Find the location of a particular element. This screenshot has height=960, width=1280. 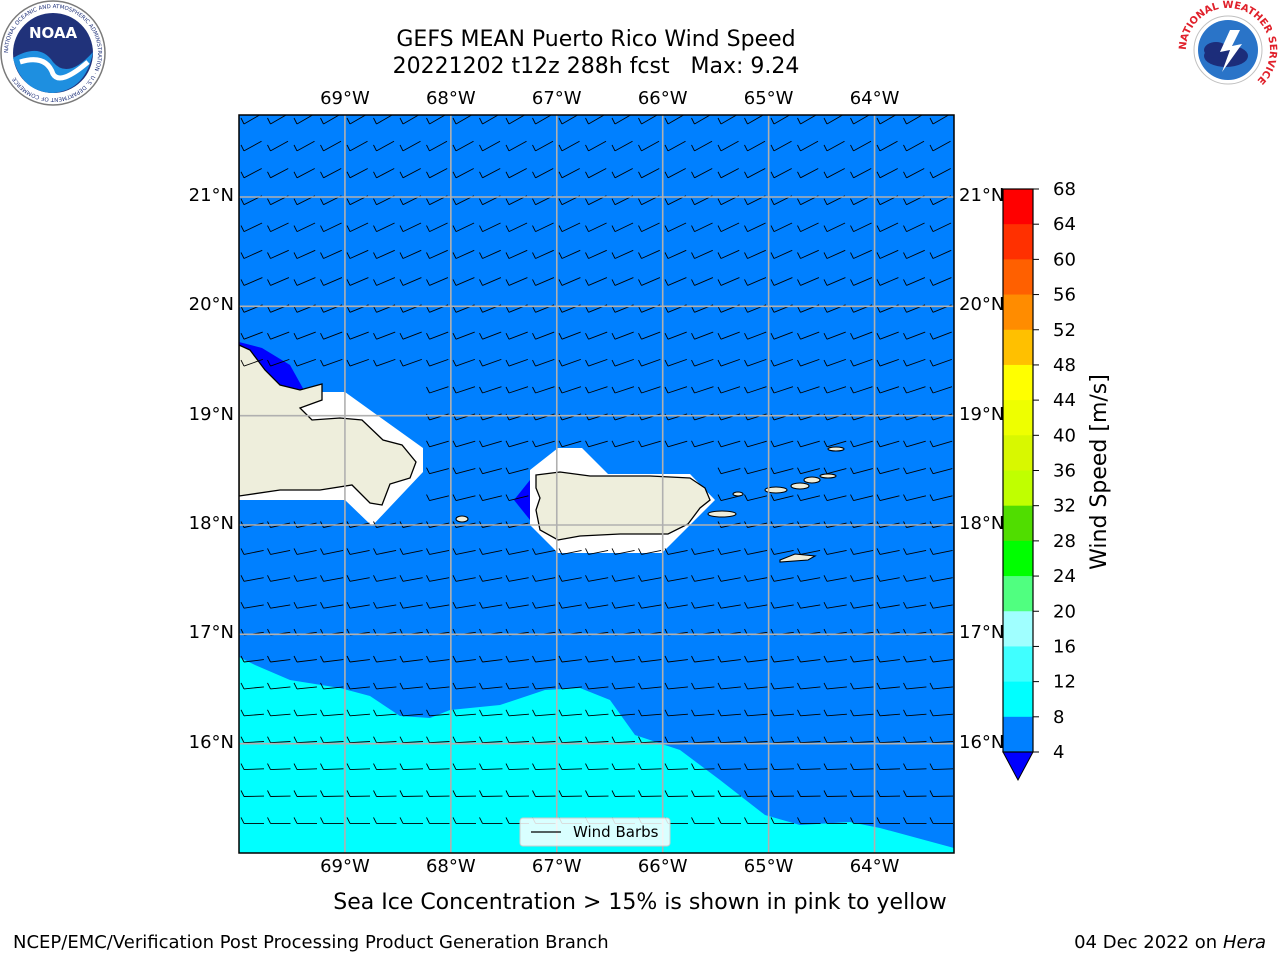

lat-tick-label-left: 16°N is located at coordinates (211, 742).